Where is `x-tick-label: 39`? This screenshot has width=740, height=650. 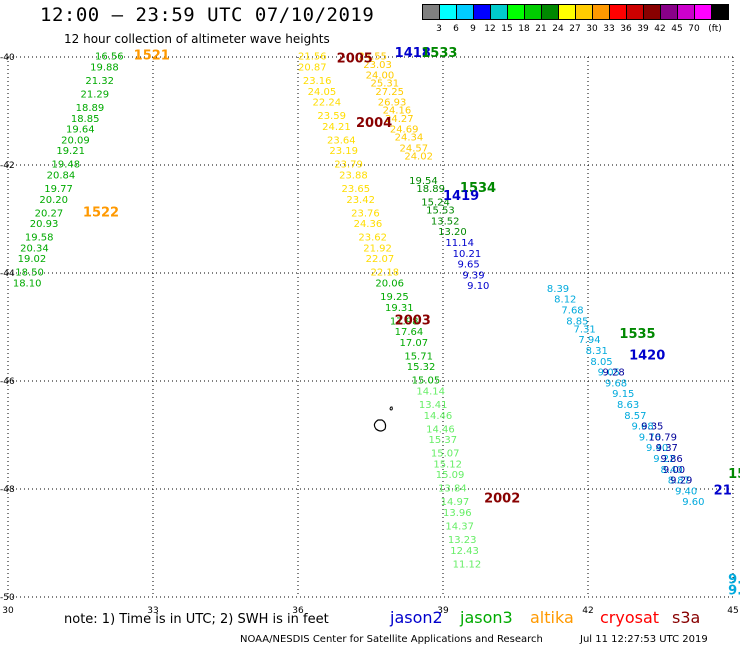 x-tick-label: 39 is located at coordinates (443, 611).